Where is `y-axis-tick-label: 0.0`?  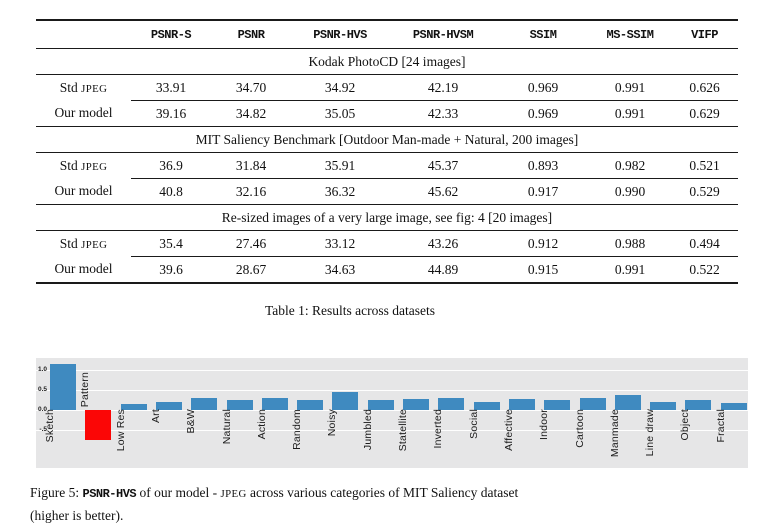
y-axis-tick-label: 0.0 is located at coordinates (42, 409).